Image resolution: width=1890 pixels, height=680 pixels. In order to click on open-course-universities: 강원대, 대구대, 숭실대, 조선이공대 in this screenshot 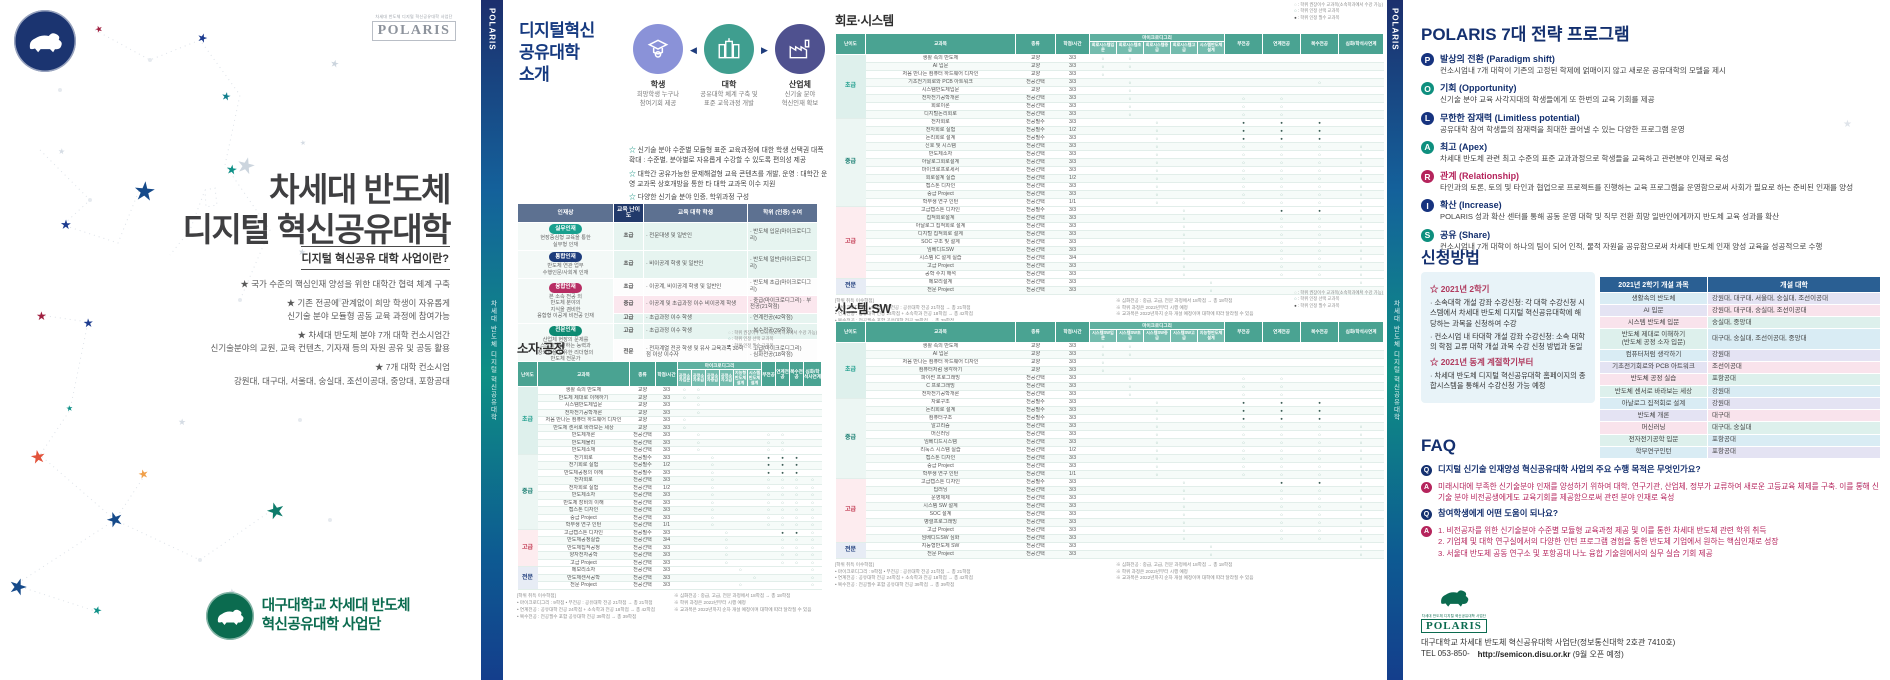, I will do `click(1794, 311)`.